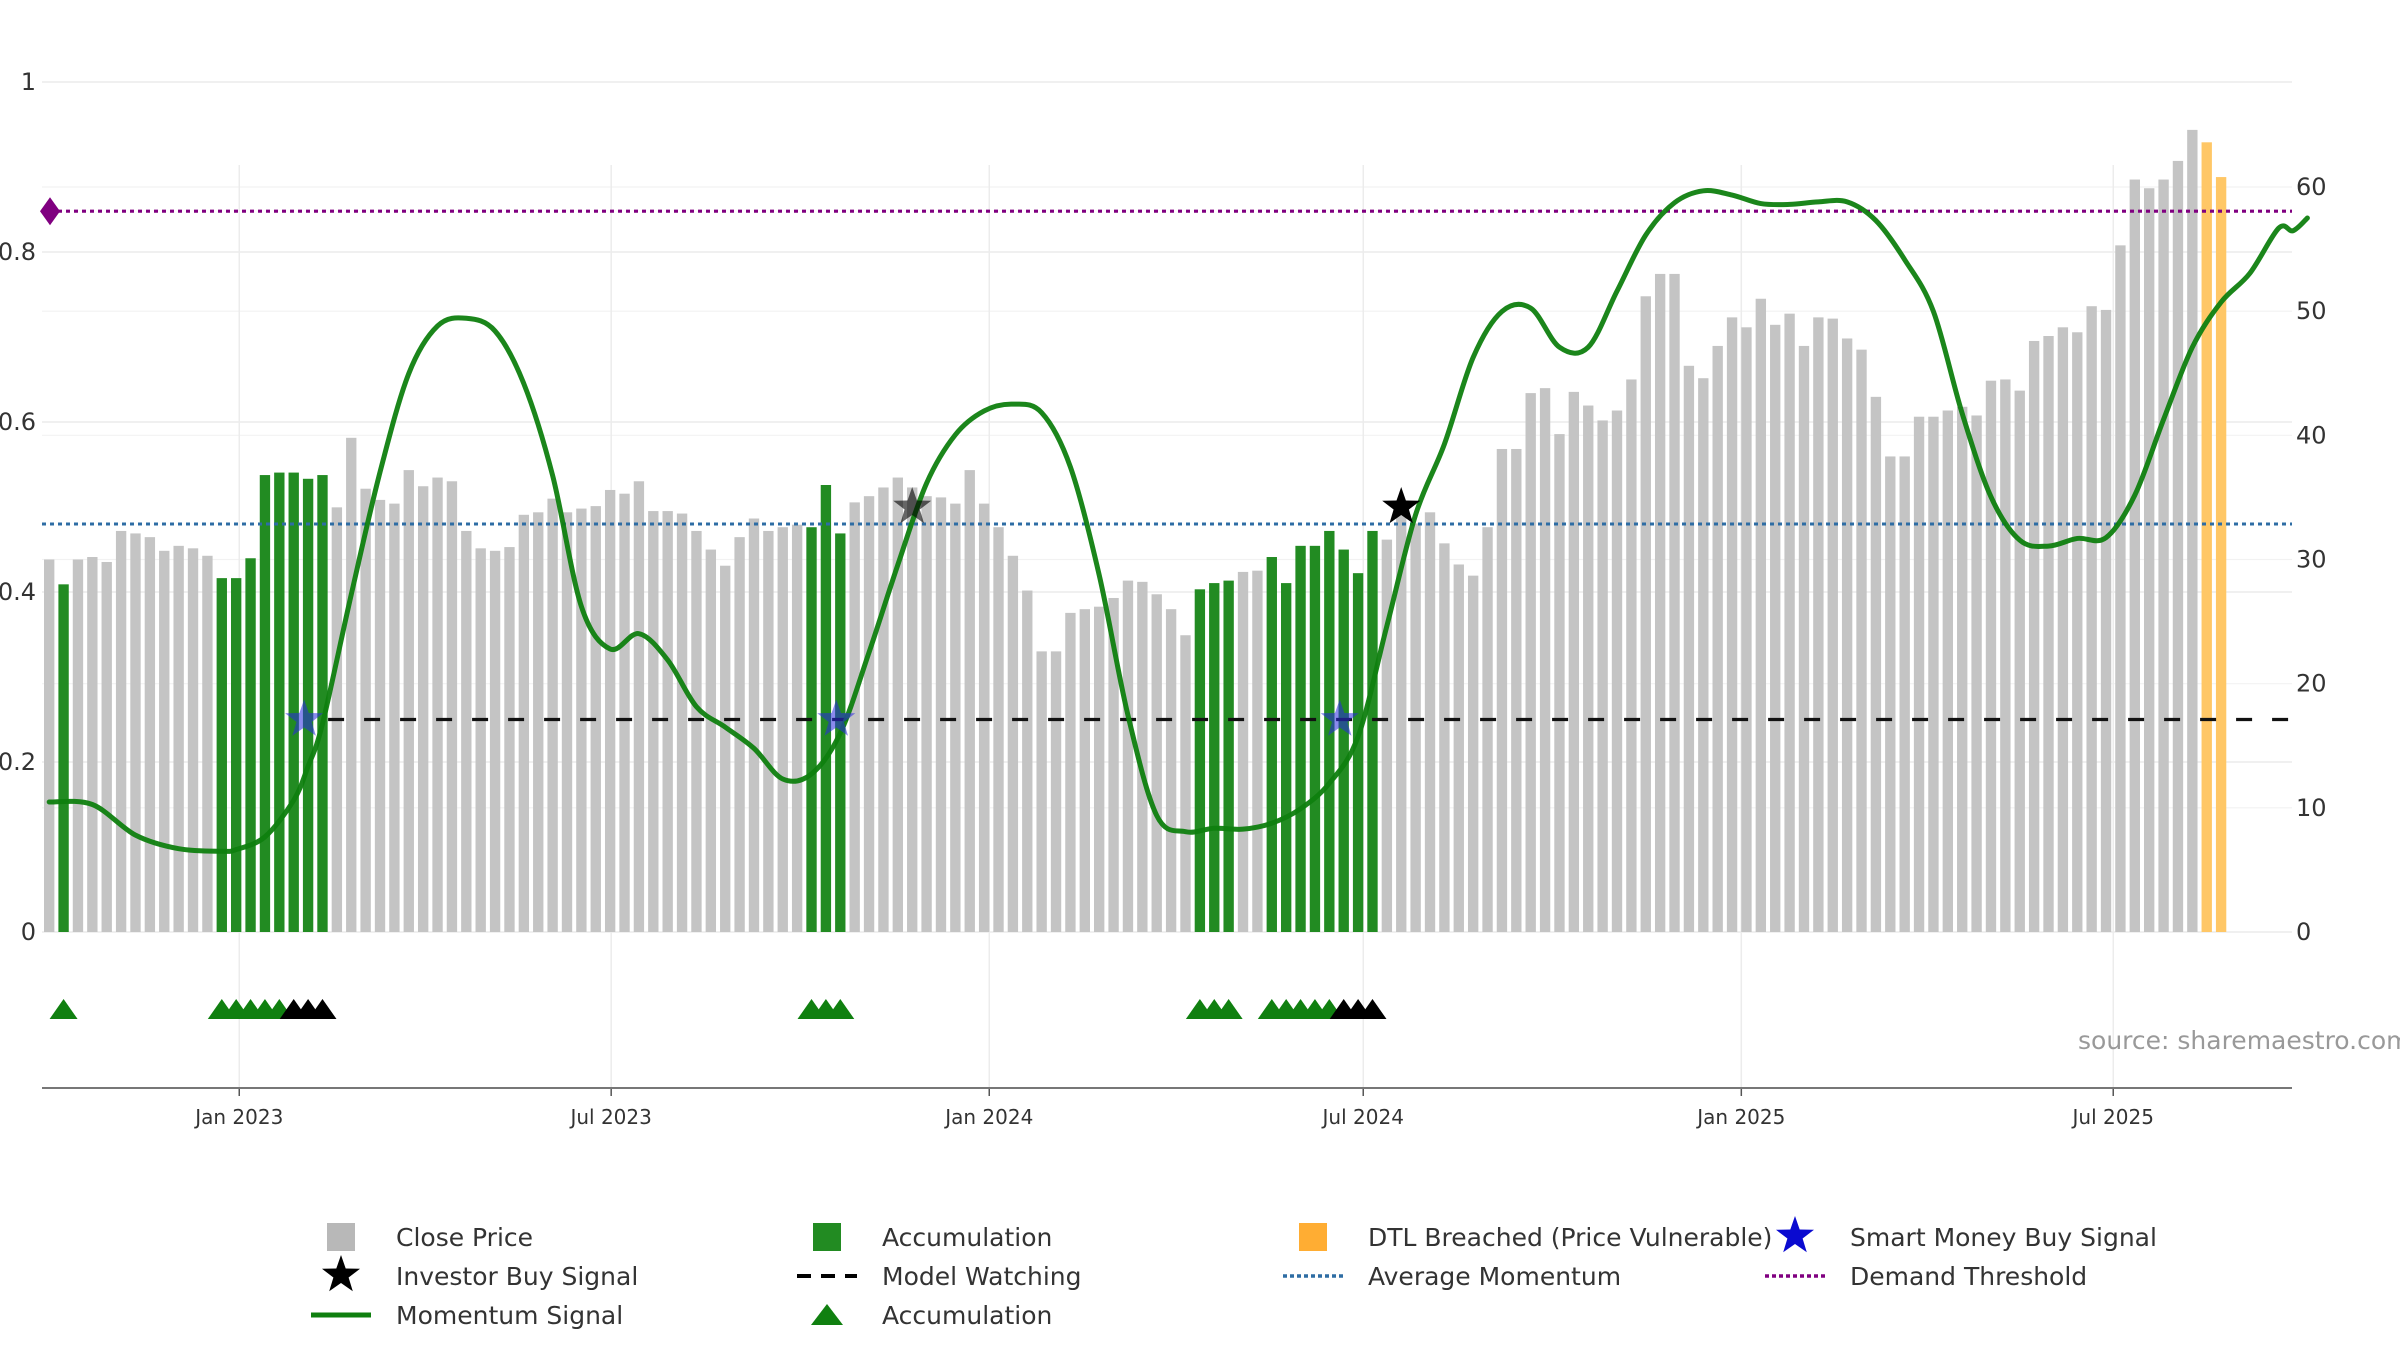 The height and width of the screenshot is (1350, 2400). What do you see at coordinates (63, 1009) in the screenshot?
I see `accumulation-triangle` at bounding box center [63, 1009].